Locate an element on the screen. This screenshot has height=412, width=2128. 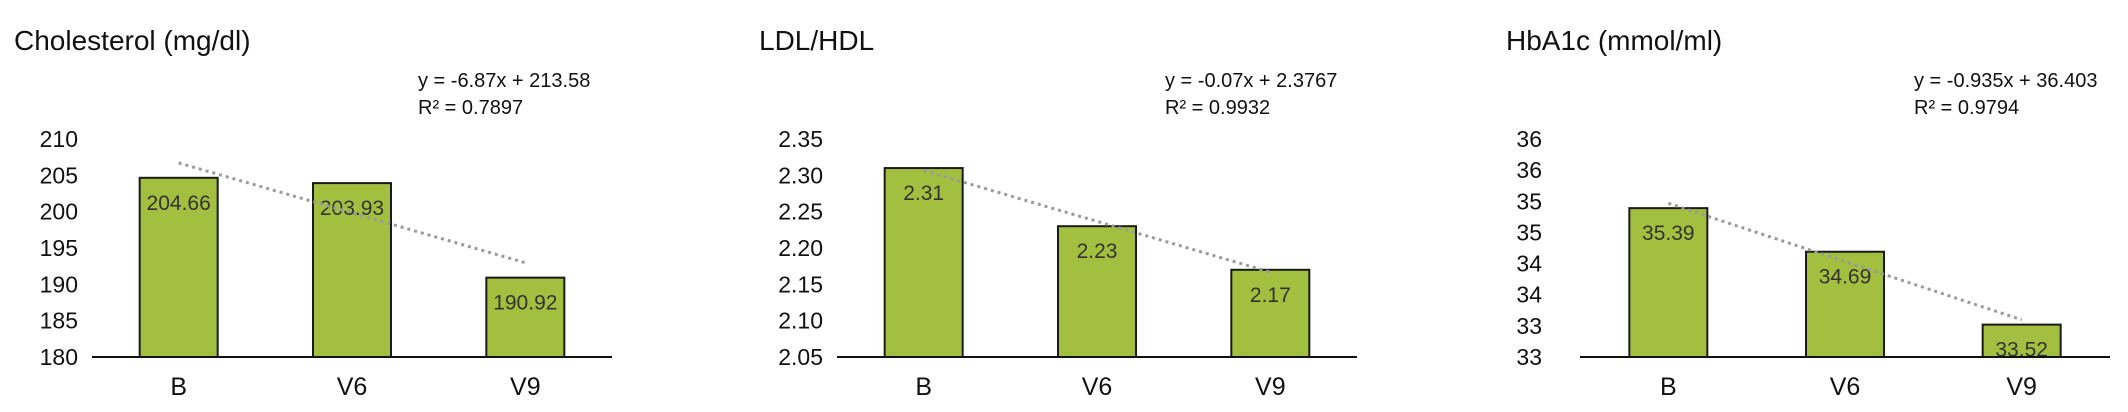
y-tick-label: 2.30 is located at coordinates (800, 175).